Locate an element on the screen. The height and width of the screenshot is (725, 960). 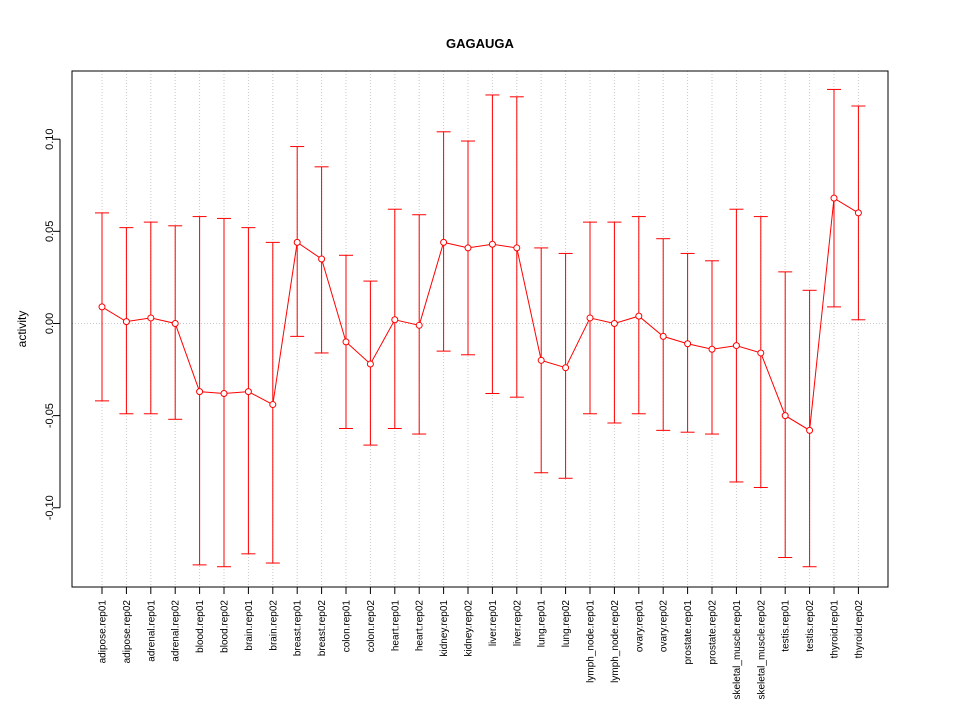
x-tick-label: testis.rep01 is located at coordinates (786, 626).